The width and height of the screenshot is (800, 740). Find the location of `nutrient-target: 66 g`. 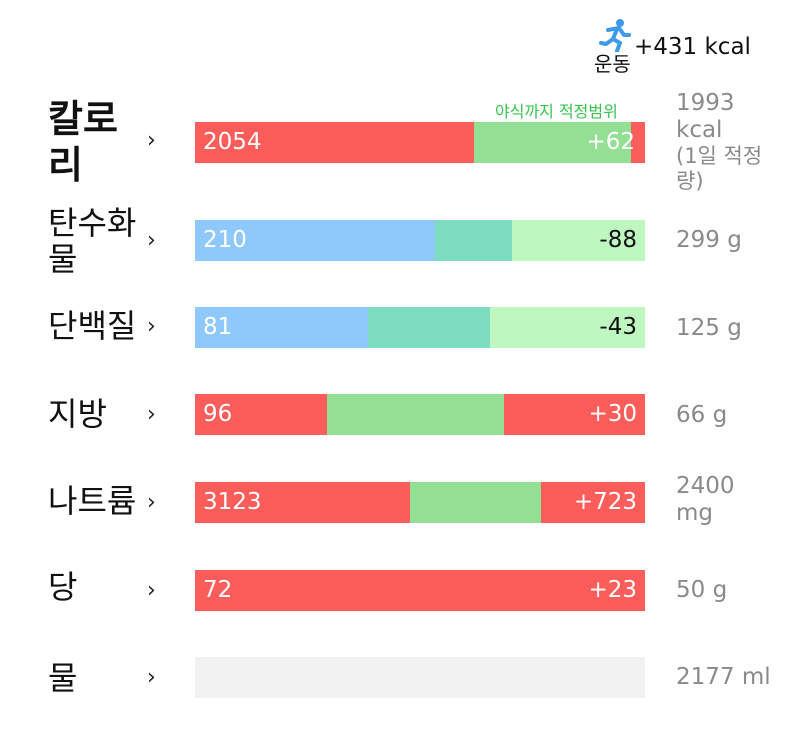

nutrient-target: 66 g is located at coordinates (702, 415).